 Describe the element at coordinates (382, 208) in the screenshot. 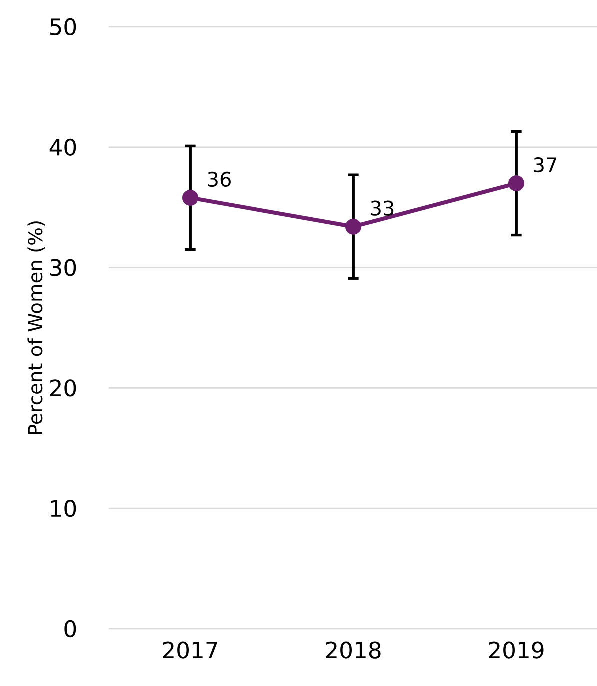

I see `data-label: 33` at that location.